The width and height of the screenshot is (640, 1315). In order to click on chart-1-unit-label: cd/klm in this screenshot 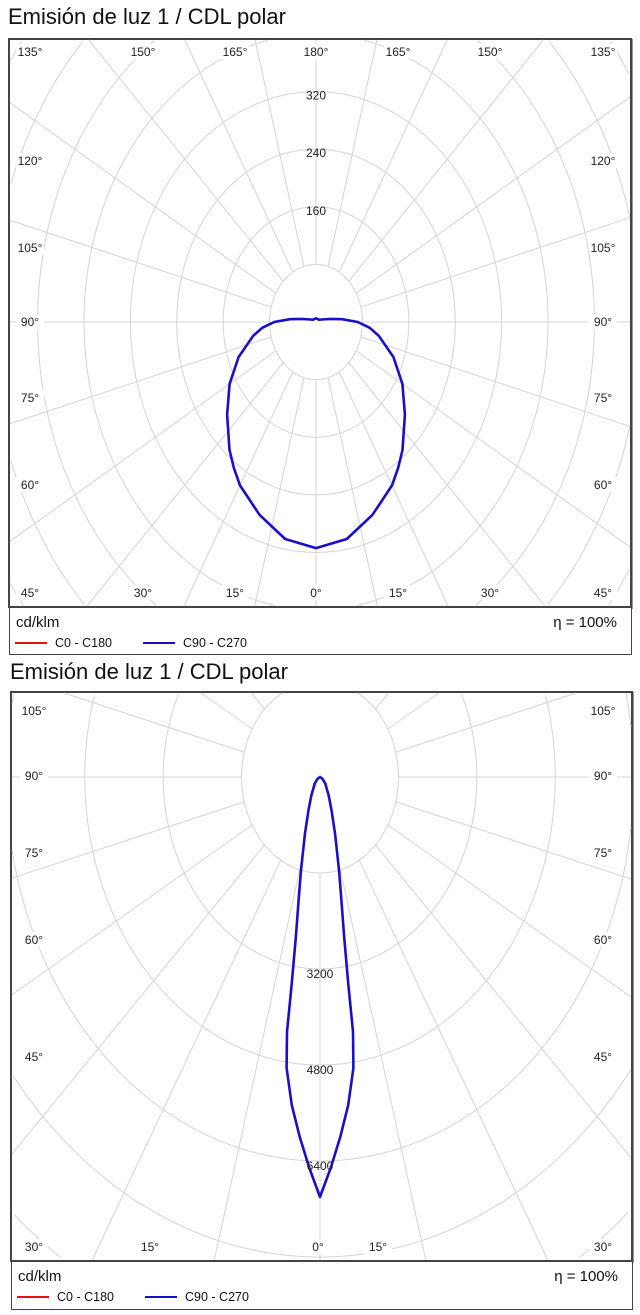, I will do `click(38, 622)`.